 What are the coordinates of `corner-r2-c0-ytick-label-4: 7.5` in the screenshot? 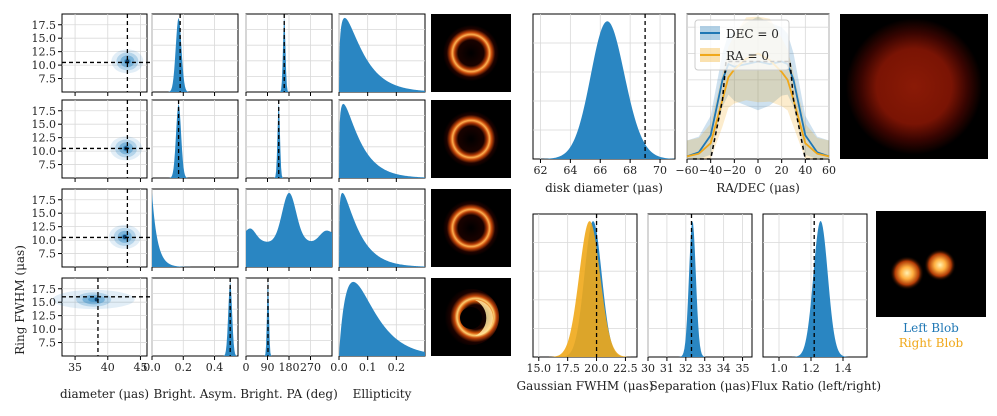 It's located at (48, 254).